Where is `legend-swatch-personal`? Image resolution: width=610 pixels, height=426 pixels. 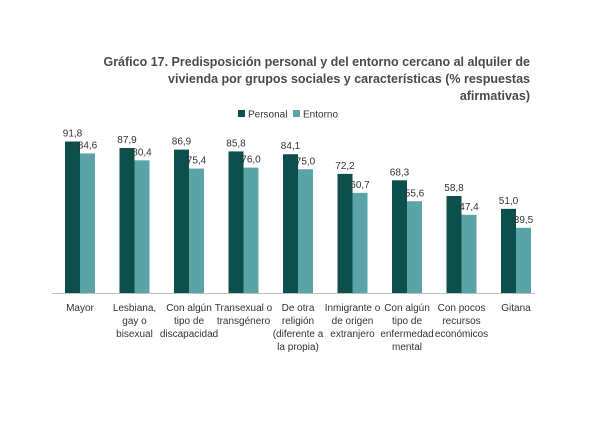
legend-swatch-personal is located at coordinates (241, 113).